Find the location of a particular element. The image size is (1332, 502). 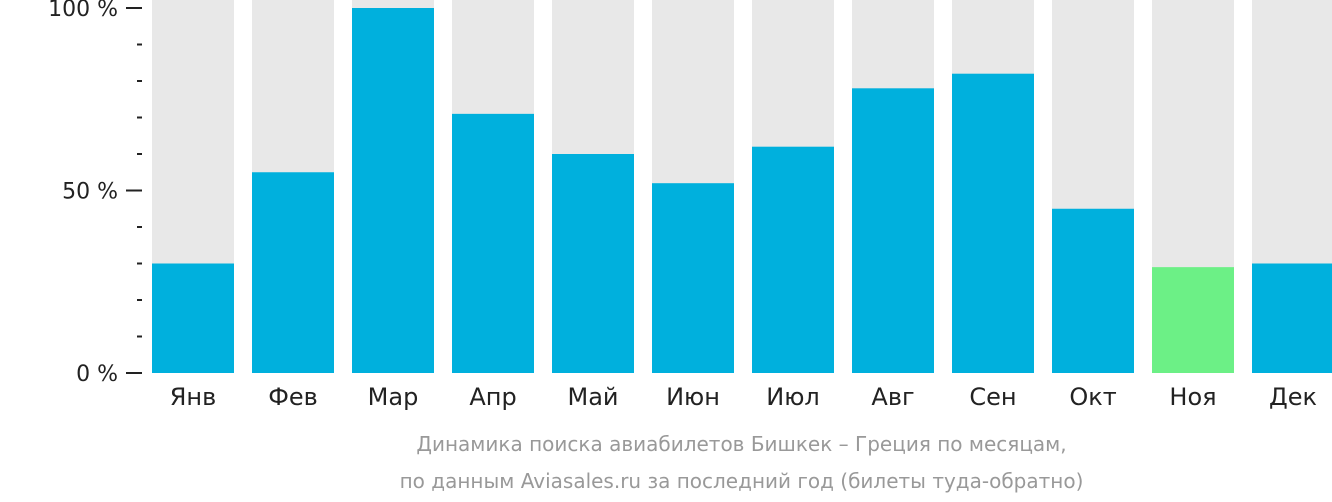

x-tick-label: Авг is located at coordinates (892, 397).